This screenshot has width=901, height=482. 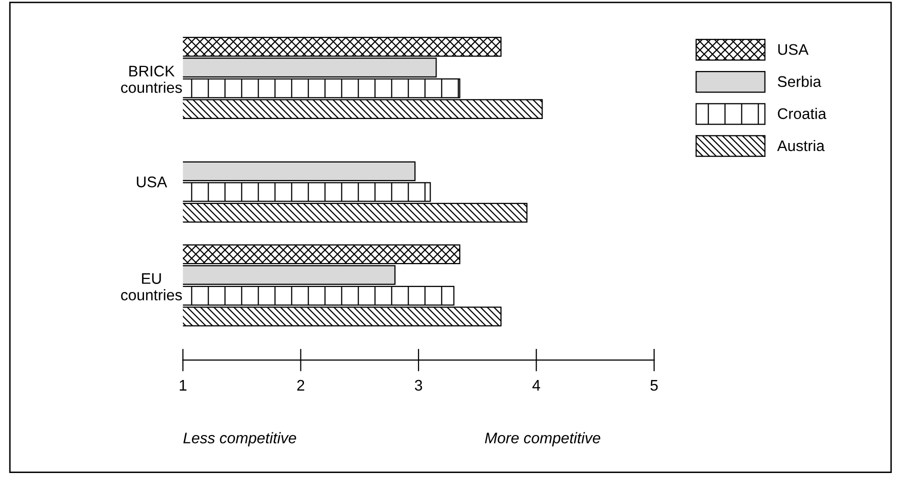 What do you see at coordinates (239, 439) in the screenshot?
I see `text: Less competitive` at bounding box center [239, 439].